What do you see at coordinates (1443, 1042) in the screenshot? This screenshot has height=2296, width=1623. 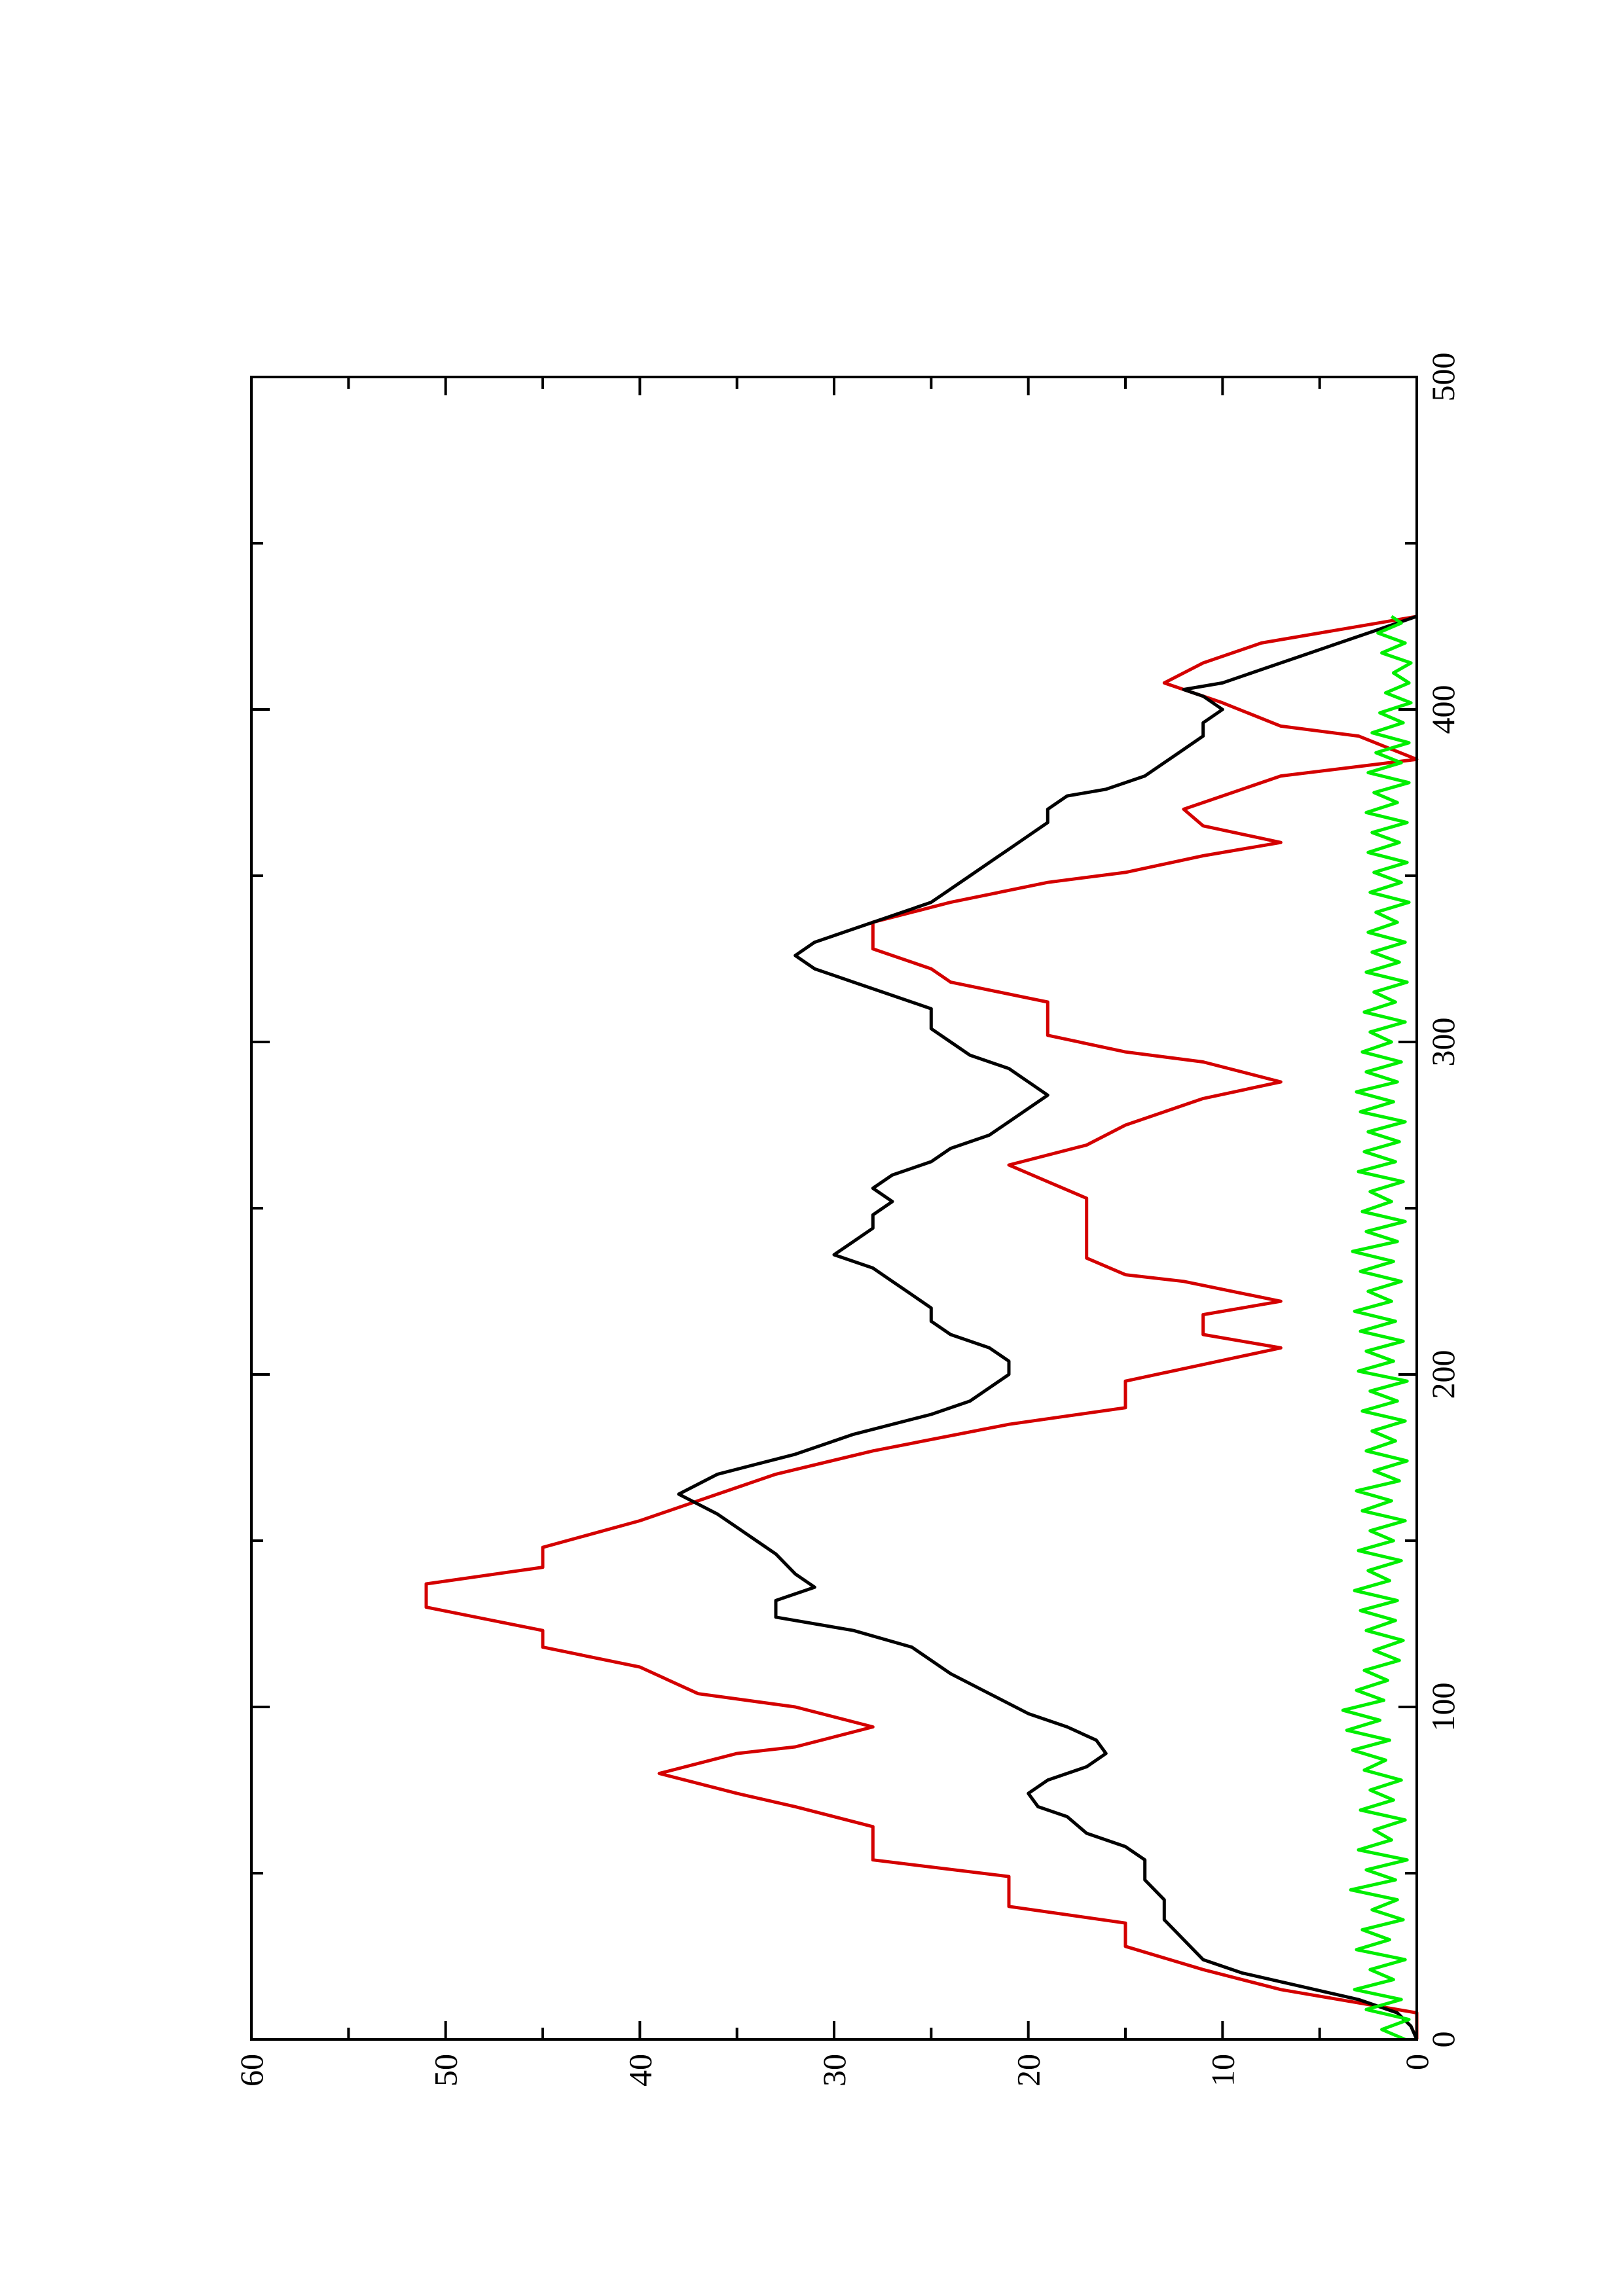 I see `x-tick-label: 300` at bounding box center [1443, 1042].